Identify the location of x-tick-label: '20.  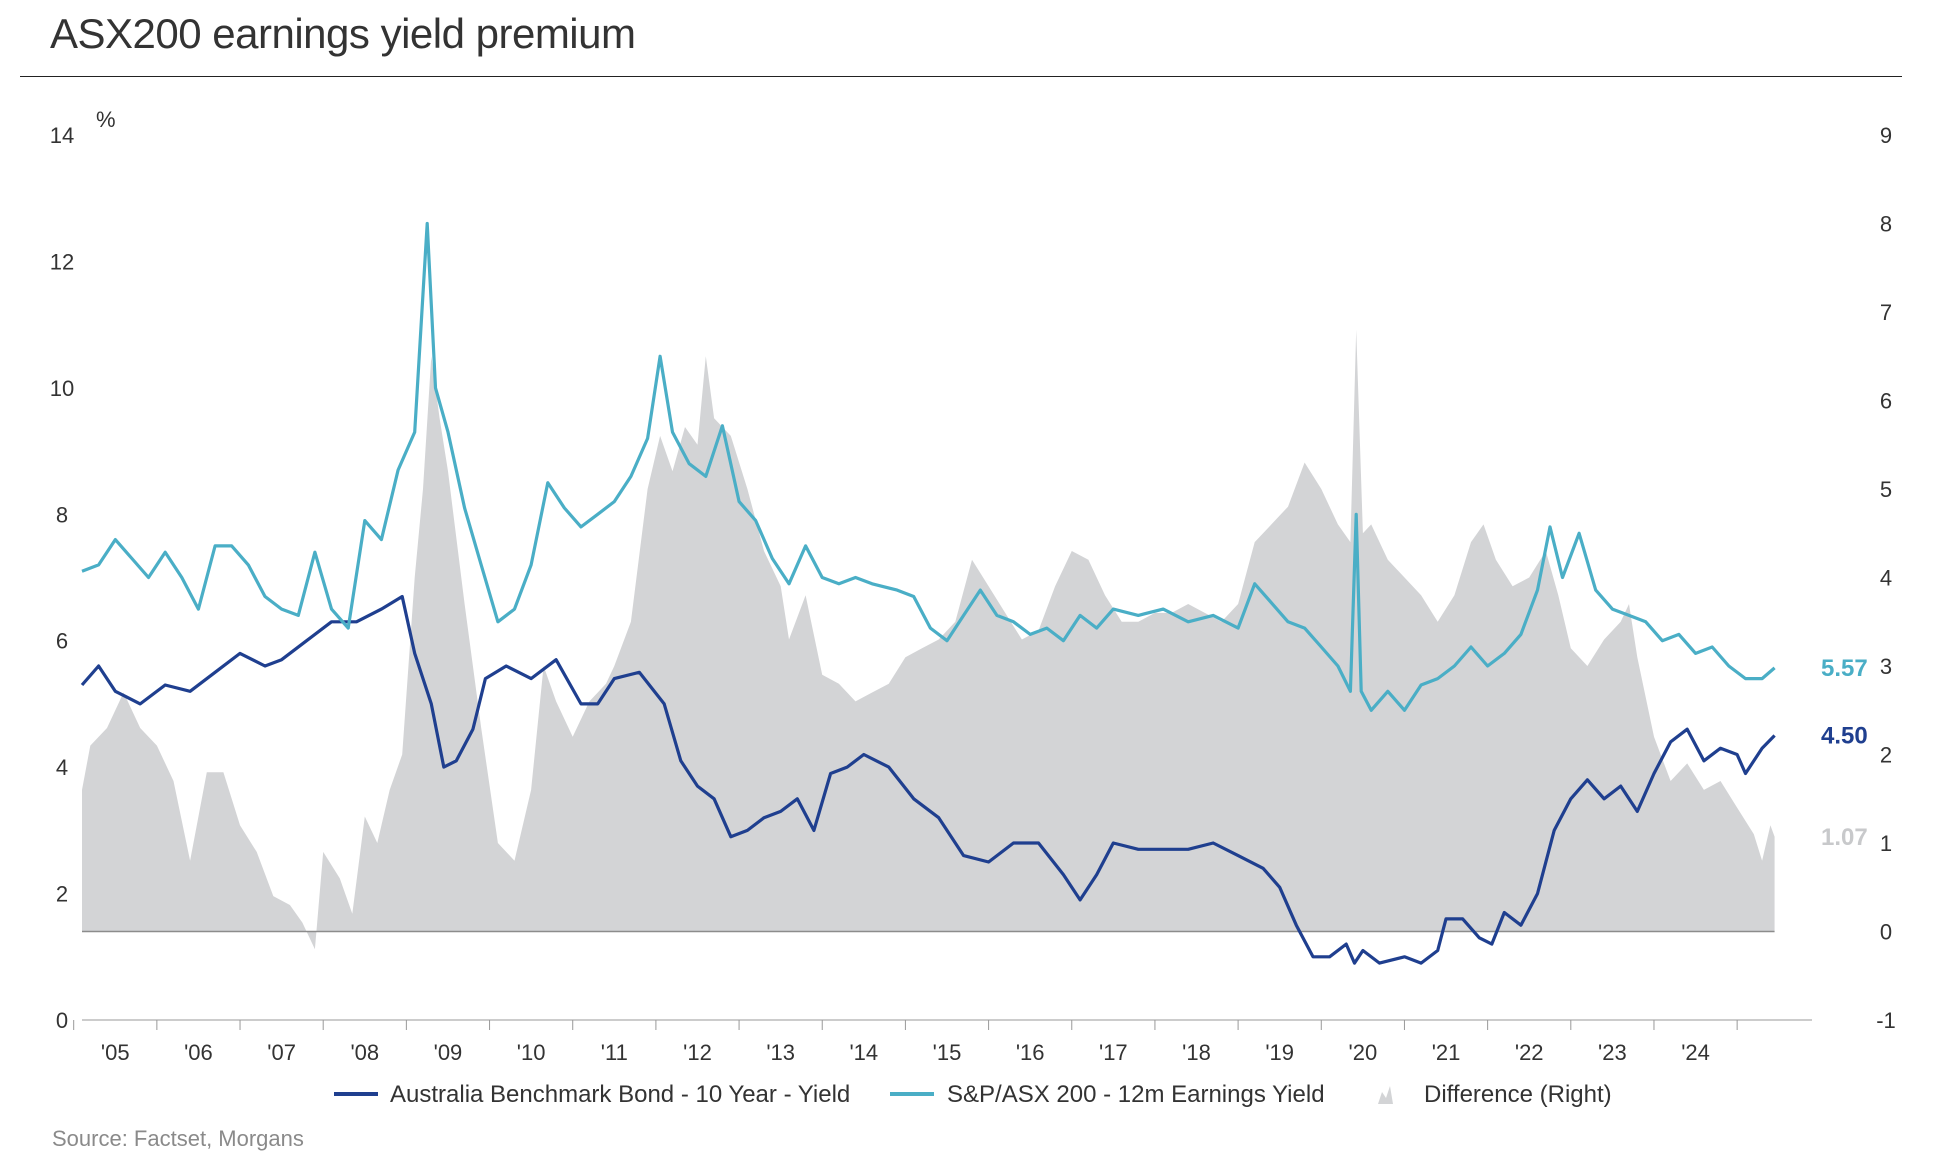
(1363, 1052).